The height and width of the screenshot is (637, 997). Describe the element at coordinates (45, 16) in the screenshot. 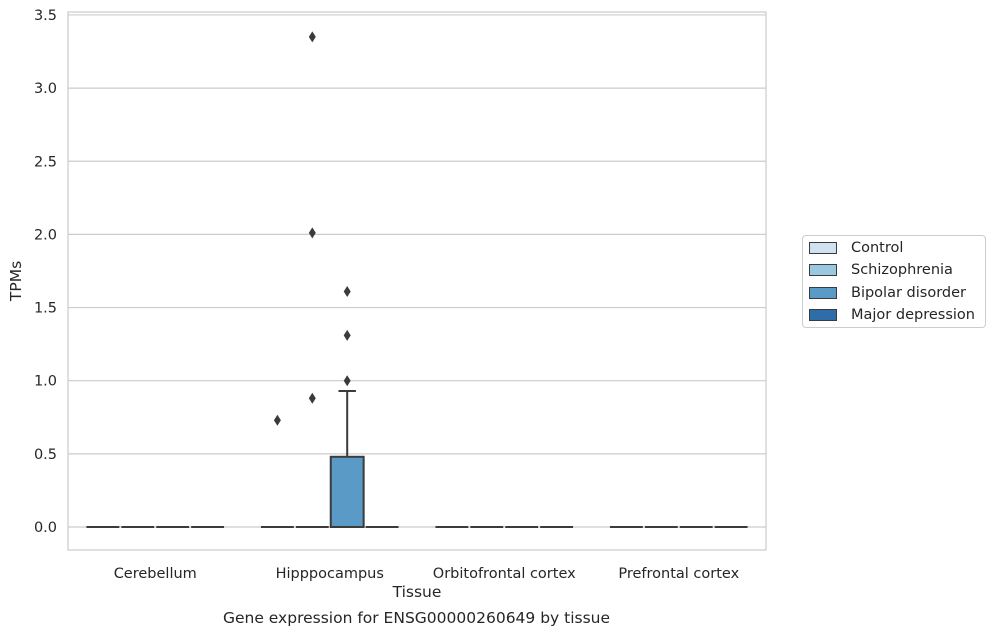

I see `y-tick-label: 3.5` at that location.